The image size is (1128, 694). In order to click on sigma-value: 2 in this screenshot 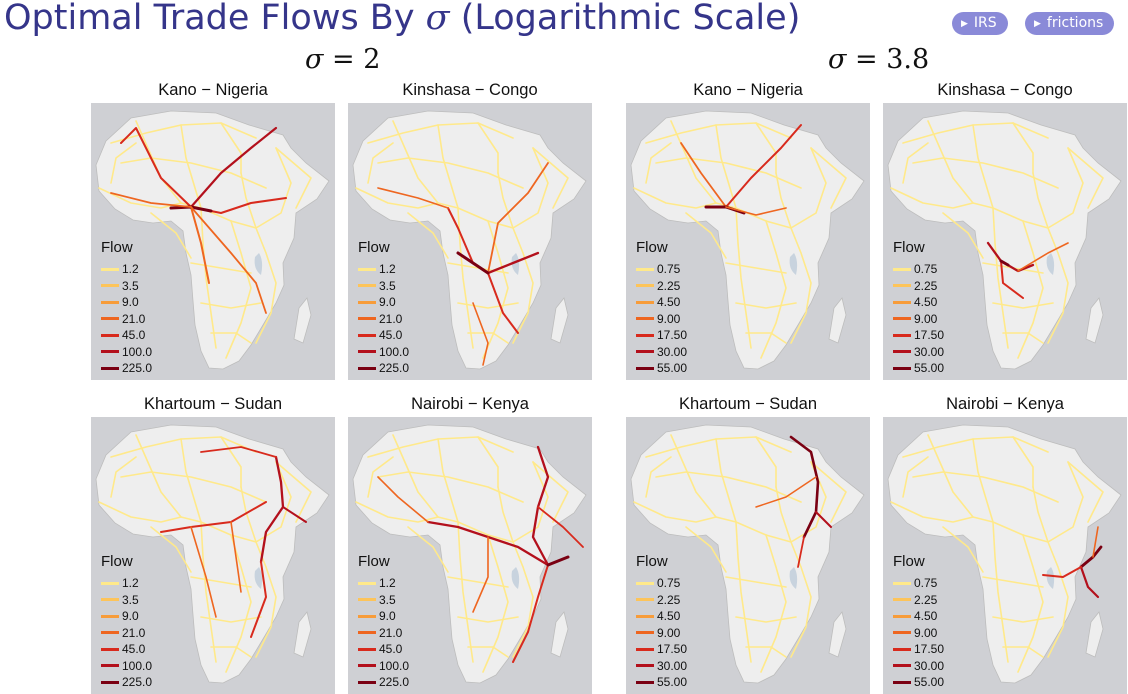, I will do `click(372, 59)`.